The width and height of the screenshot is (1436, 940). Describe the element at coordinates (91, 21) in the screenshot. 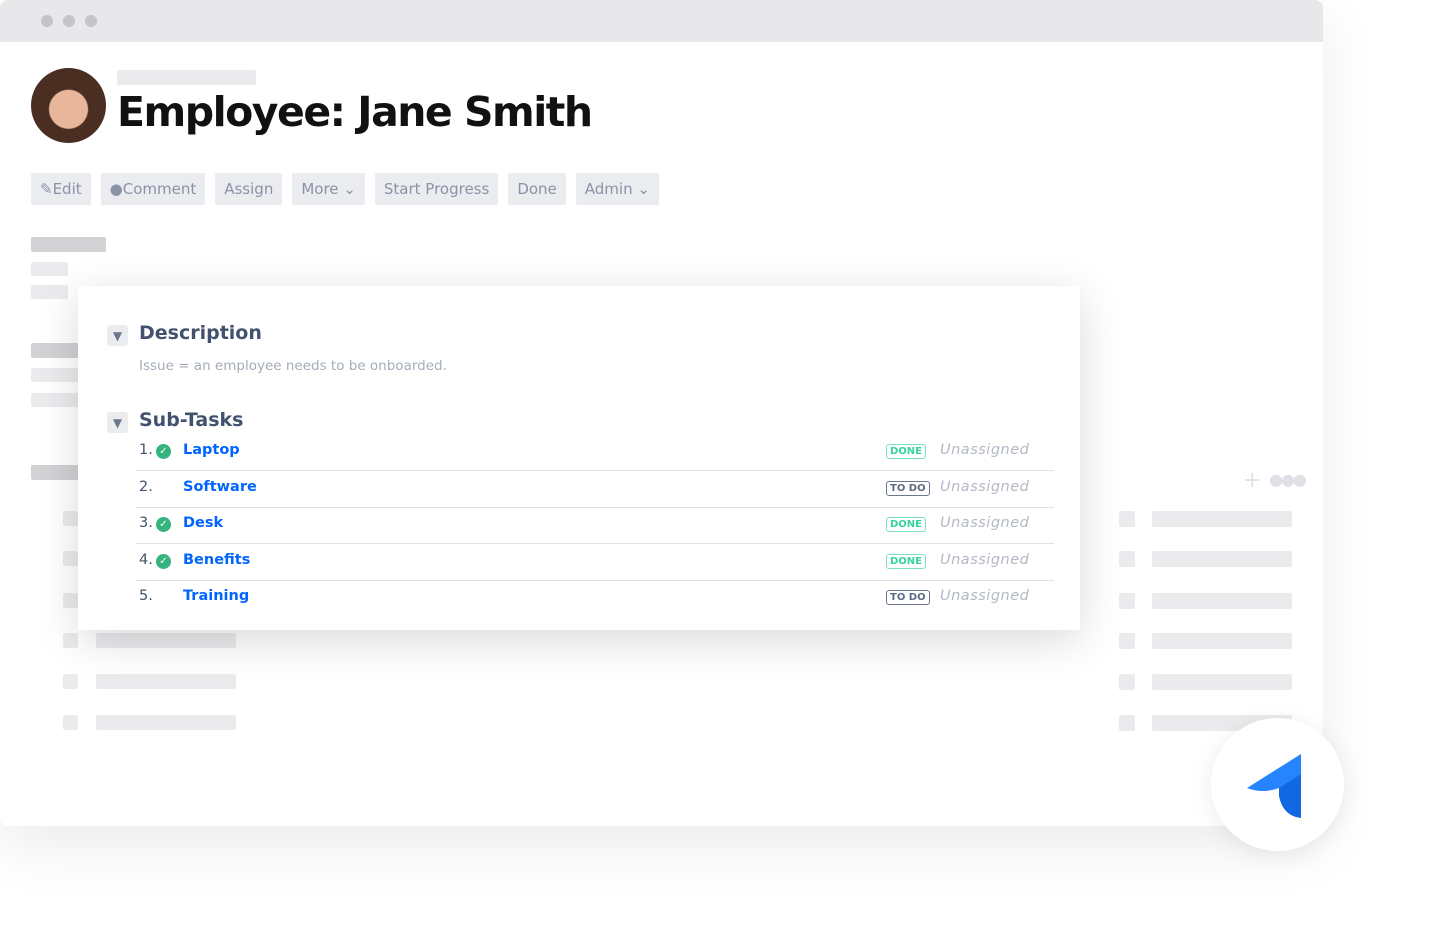

I see `maximize-window-button` at that location.